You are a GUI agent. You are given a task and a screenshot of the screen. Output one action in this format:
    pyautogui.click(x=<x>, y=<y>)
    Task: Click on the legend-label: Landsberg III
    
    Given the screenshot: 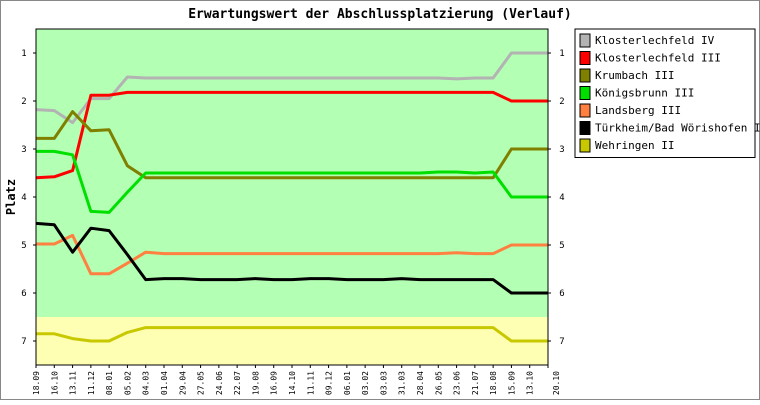 What is the action you would take?
    pyautogui.click(x=638, y=110)
    